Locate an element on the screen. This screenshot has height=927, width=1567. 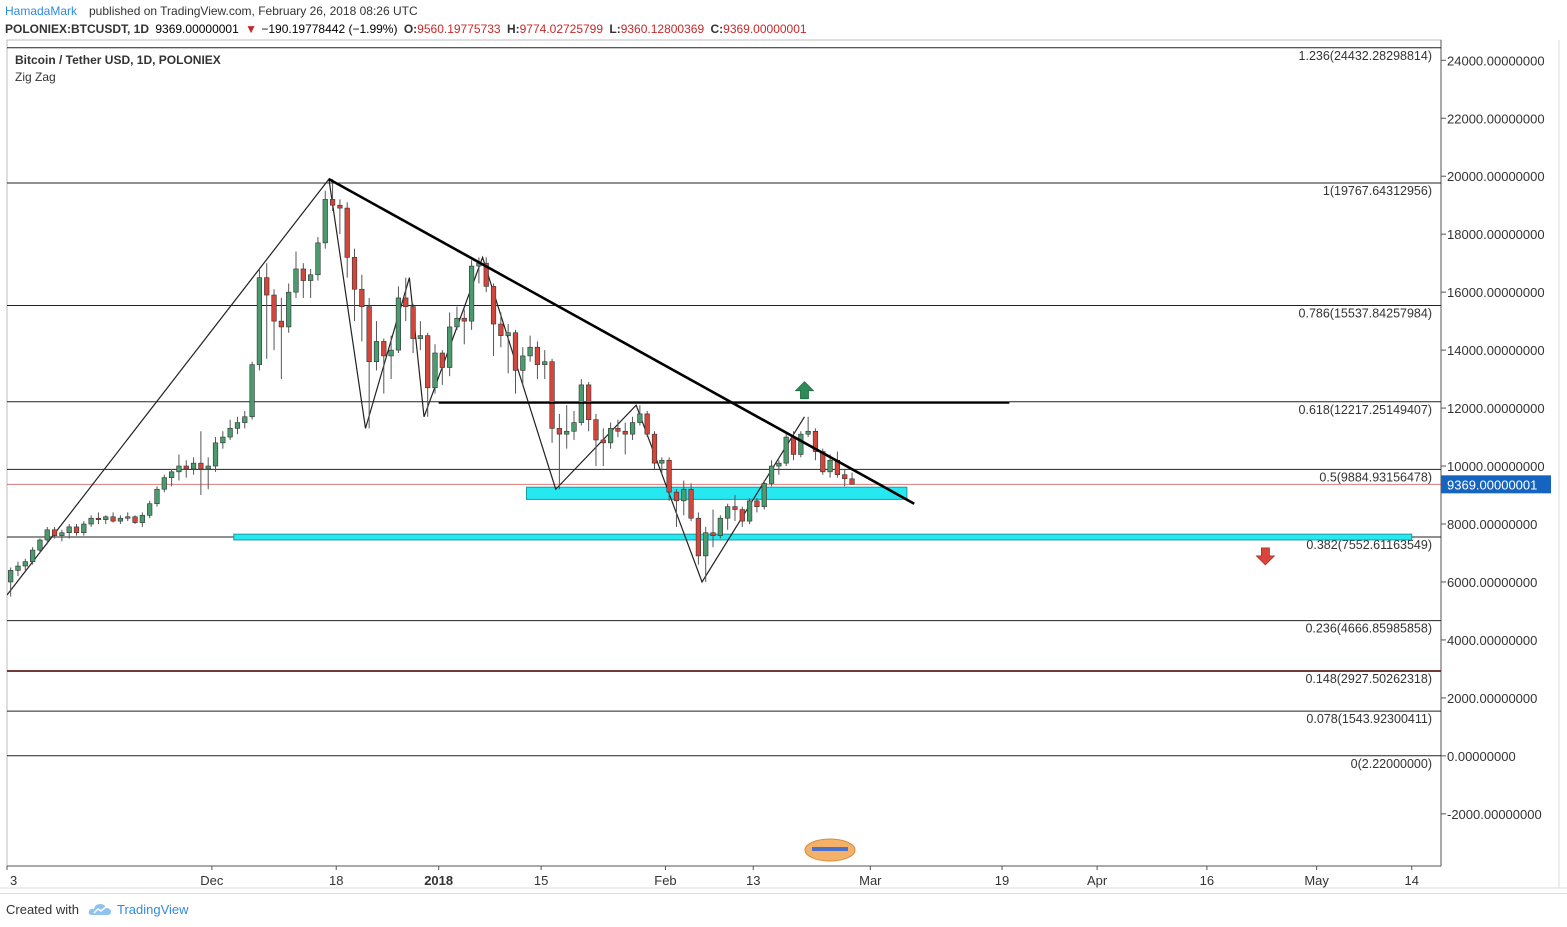
legend-indicator: Zig Zag is located at coordinates (35, 77).